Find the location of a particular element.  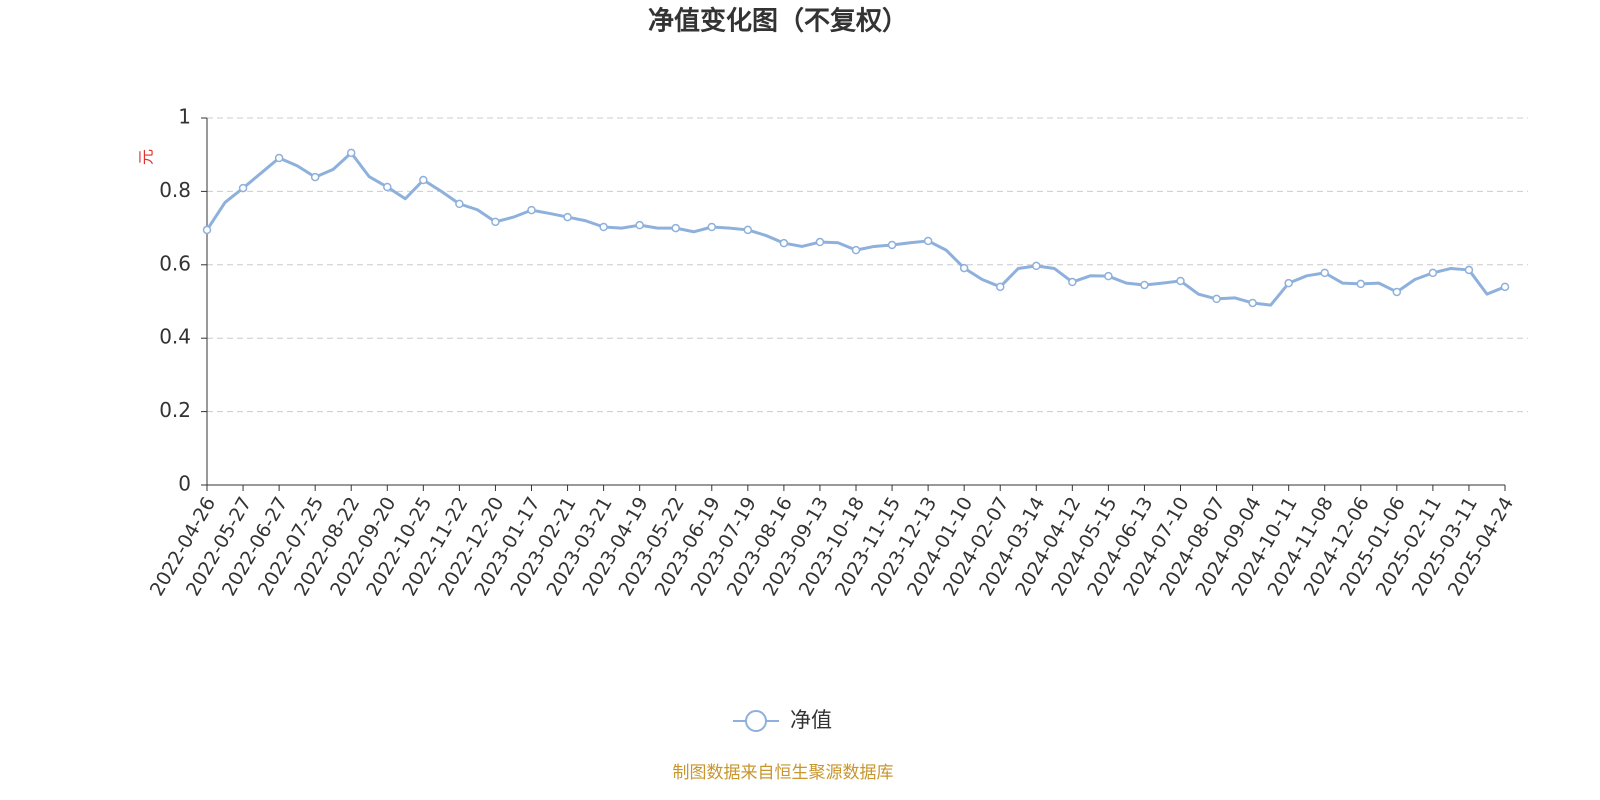

chart-title: 净值变化图（不复权） is located at coordinates (778, 21).